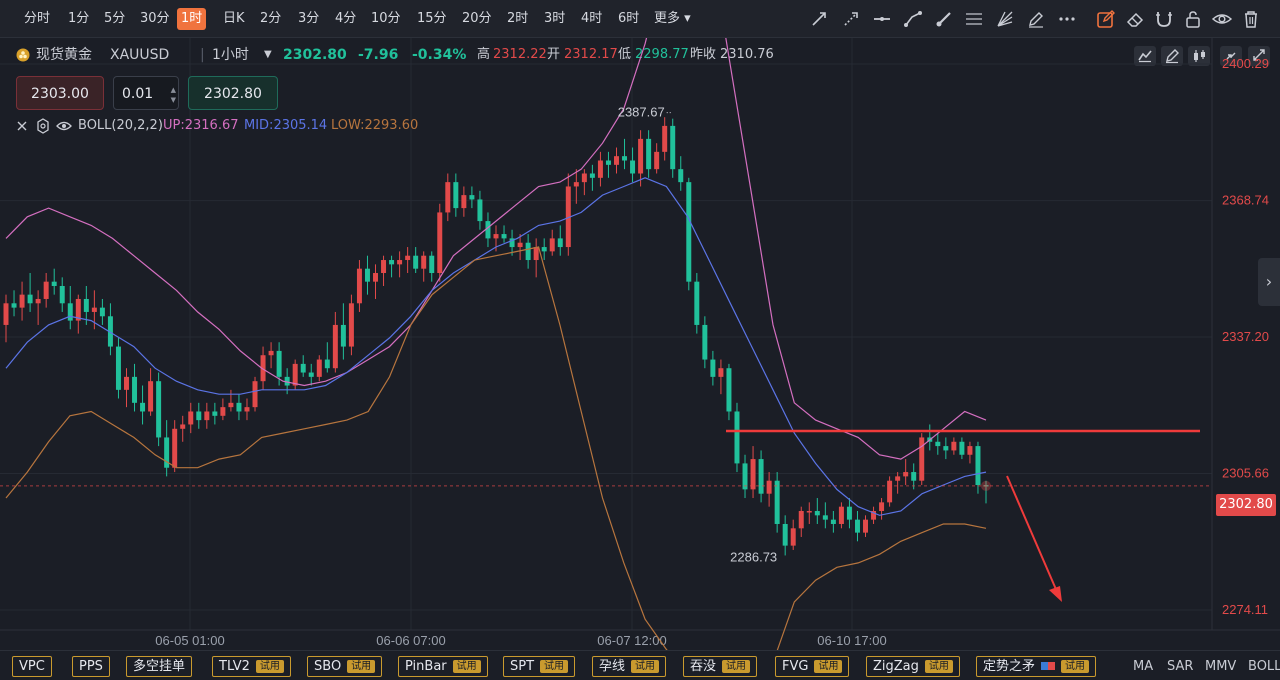  What do you see at coordinates (22, 129) in the screenshot?
I see `close-icon` at bounding box center [22, 129].